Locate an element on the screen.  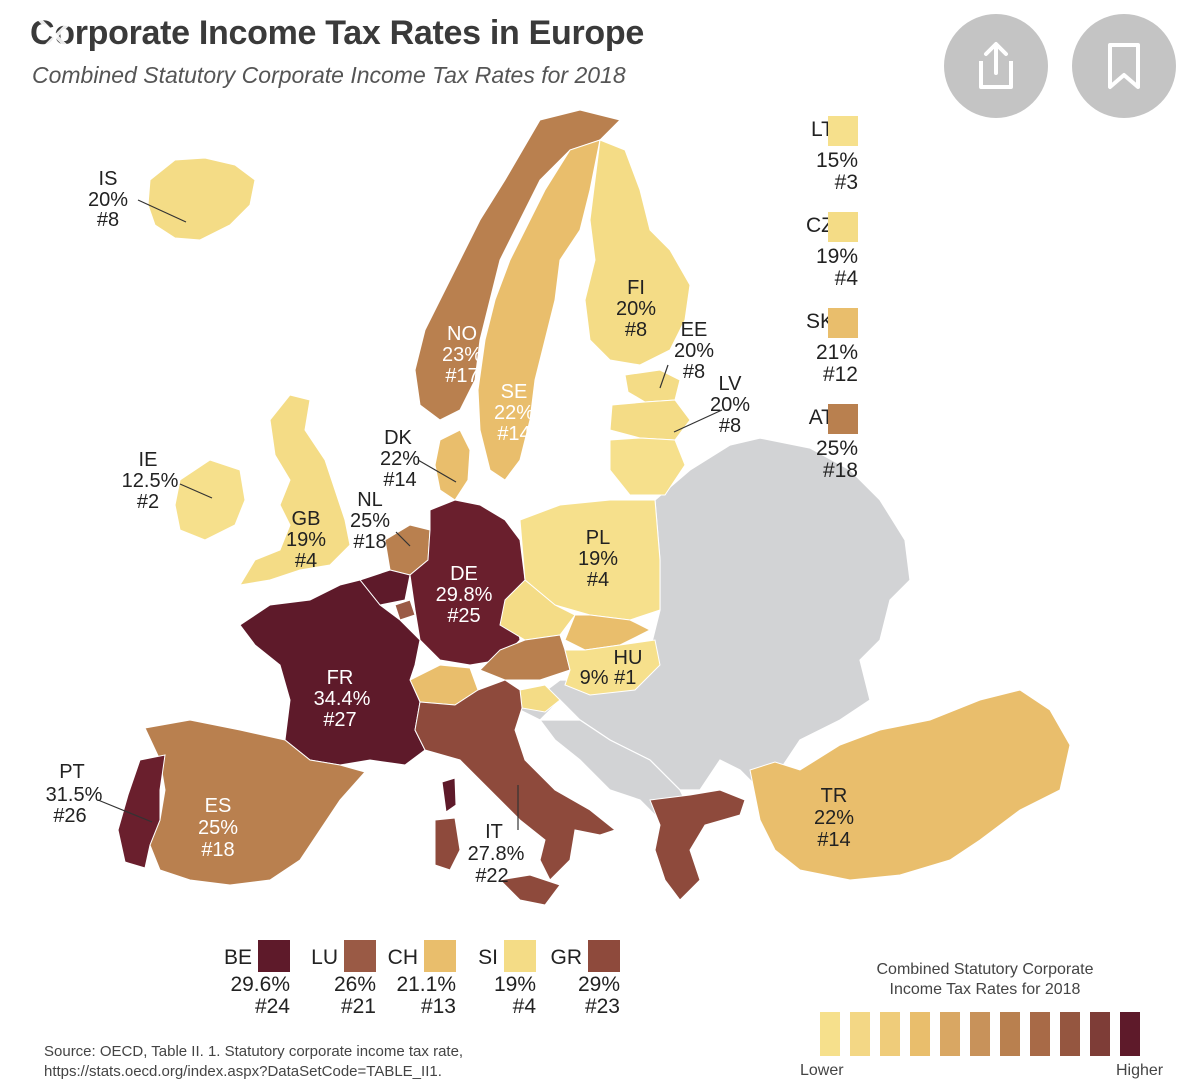
legend-code: CH is located at coordinates (402, 957).